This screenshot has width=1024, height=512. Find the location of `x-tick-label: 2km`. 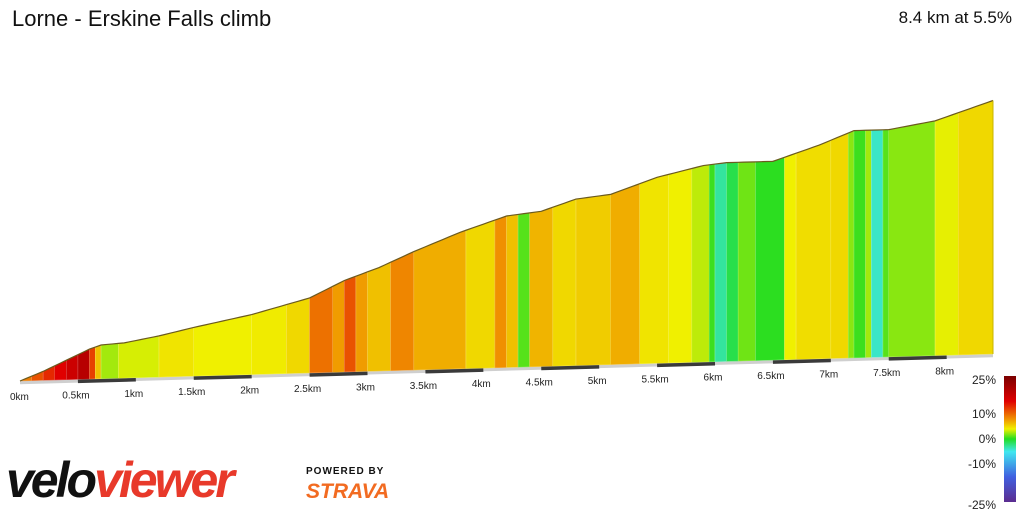

x-tick-label: 2km is located at coordinates (249, 391).